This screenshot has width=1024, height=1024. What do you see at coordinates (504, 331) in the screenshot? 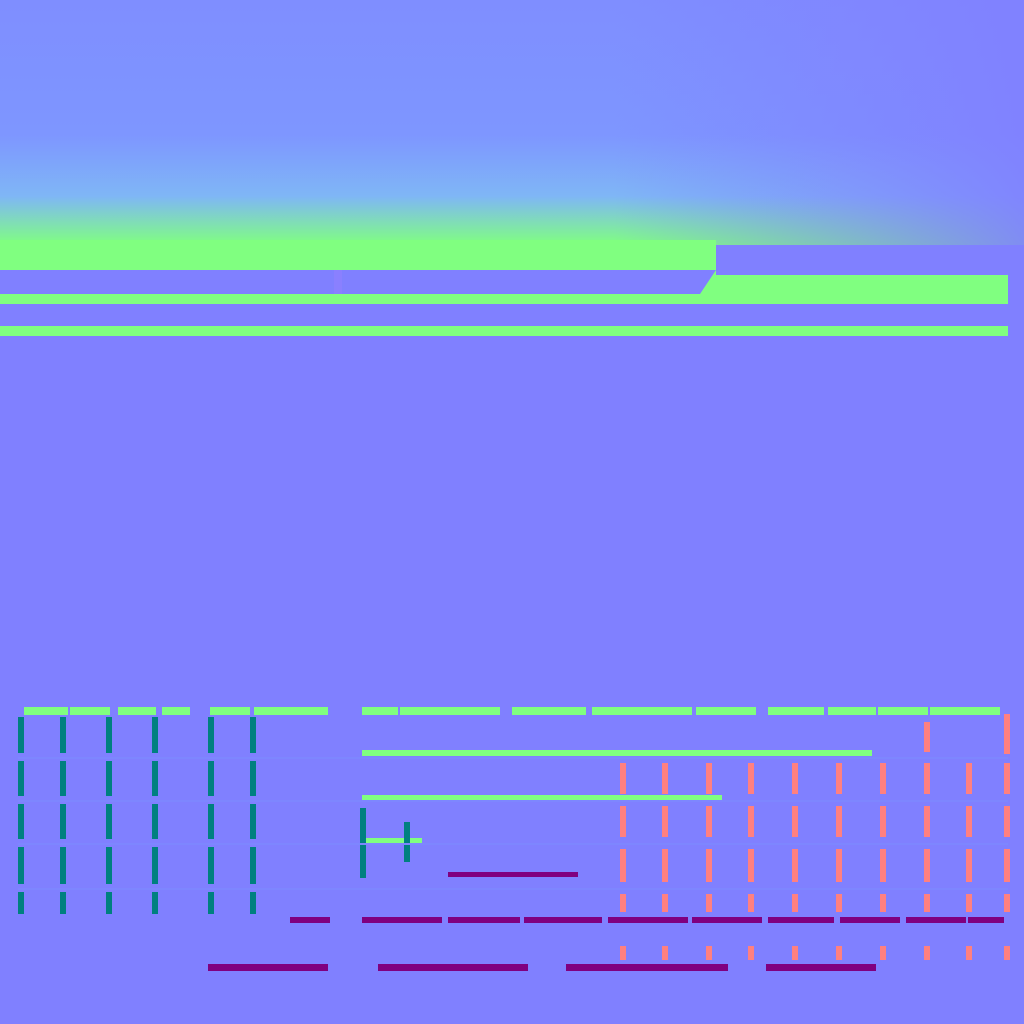
I see `strip-lower-green` at bounding box center [504, 331].